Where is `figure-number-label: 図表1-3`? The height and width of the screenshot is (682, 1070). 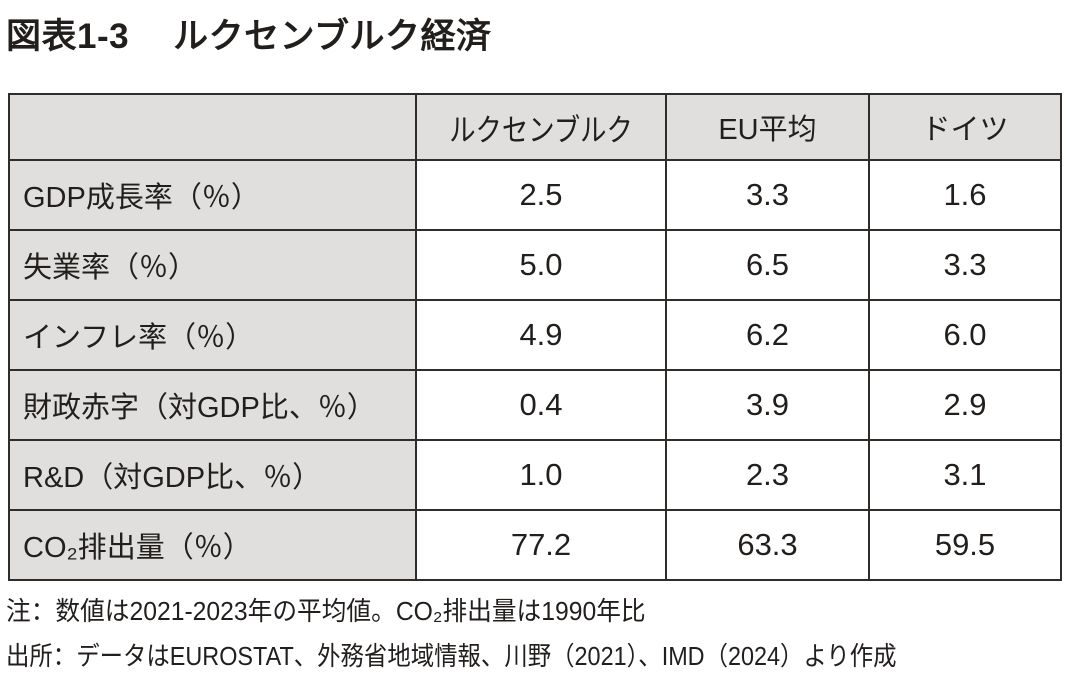
figure-number-label: 図表1-3 is located at coordinates (68, 36).